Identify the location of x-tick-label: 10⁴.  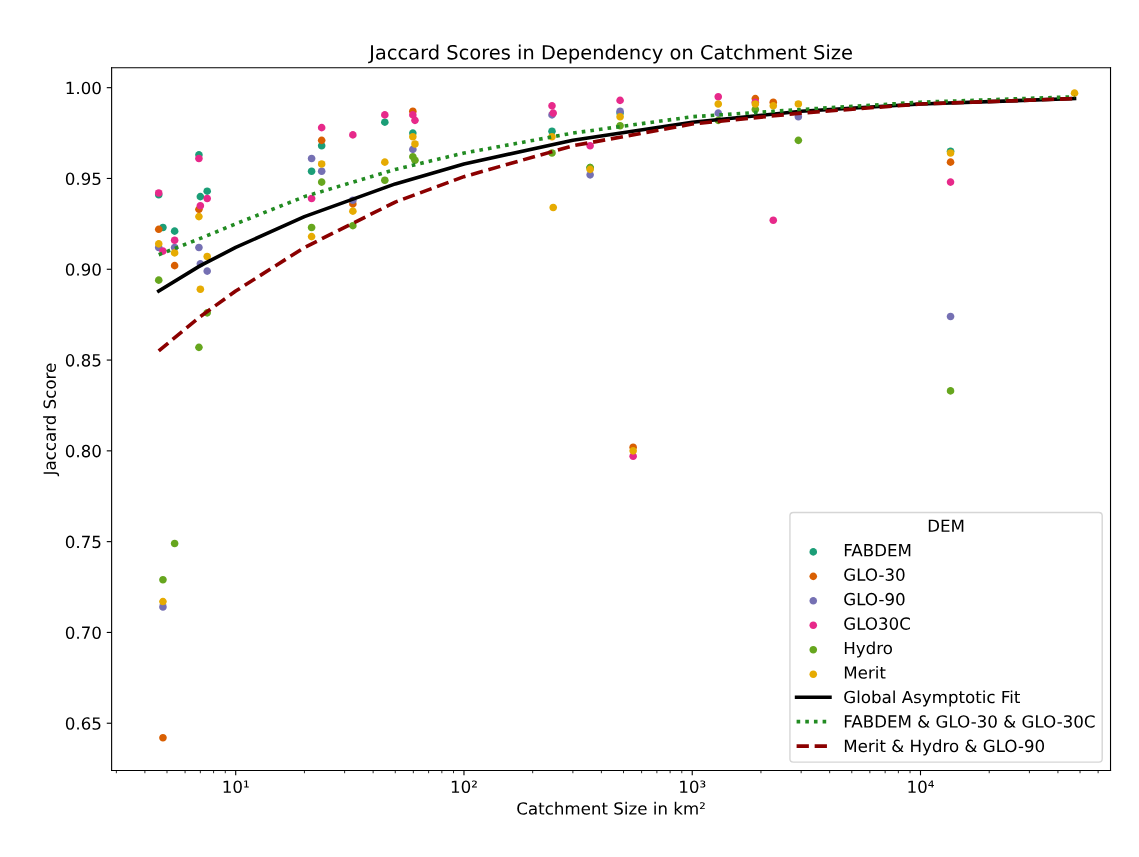
(921, 787).